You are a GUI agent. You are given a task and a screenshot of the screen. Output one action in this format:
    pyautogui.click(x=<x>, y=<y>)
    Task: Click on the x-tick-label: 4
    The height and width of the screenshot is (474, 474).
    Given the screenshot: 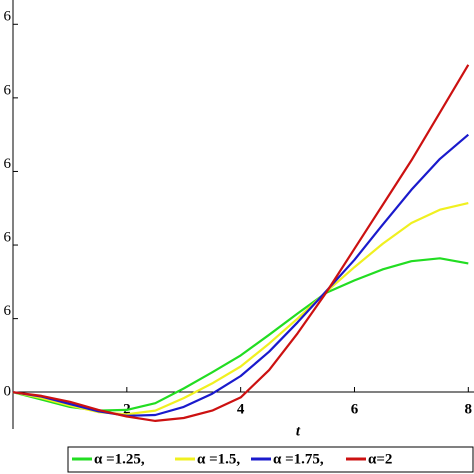 What is the action you would take?
    pyautogui.click(x=241, y=409)
    